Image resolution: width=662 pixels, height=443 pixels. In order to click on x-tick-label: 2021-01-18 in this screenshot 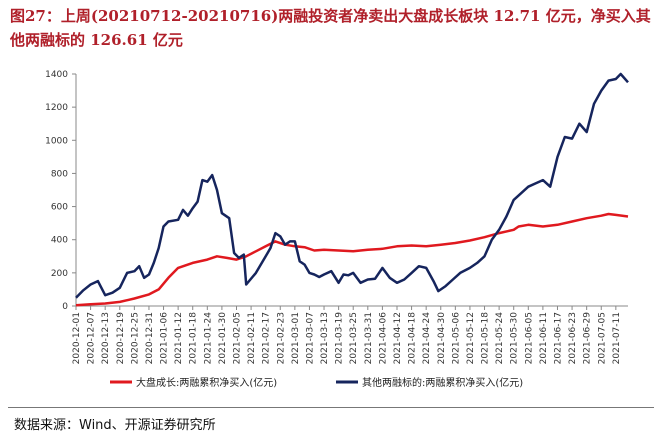, I will do `click(194, 338)`.